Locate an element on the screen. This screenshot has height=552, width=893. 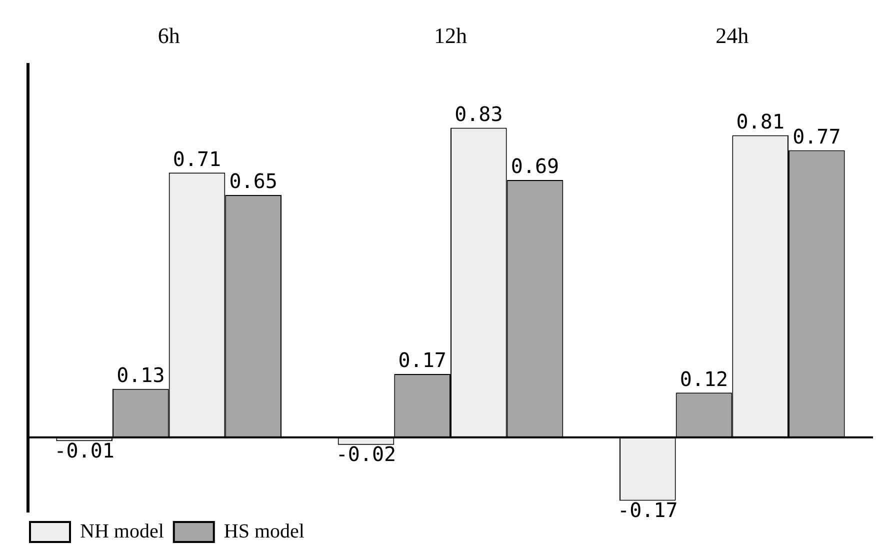
data-label: 0.83 is located at coordinates (478, 114).